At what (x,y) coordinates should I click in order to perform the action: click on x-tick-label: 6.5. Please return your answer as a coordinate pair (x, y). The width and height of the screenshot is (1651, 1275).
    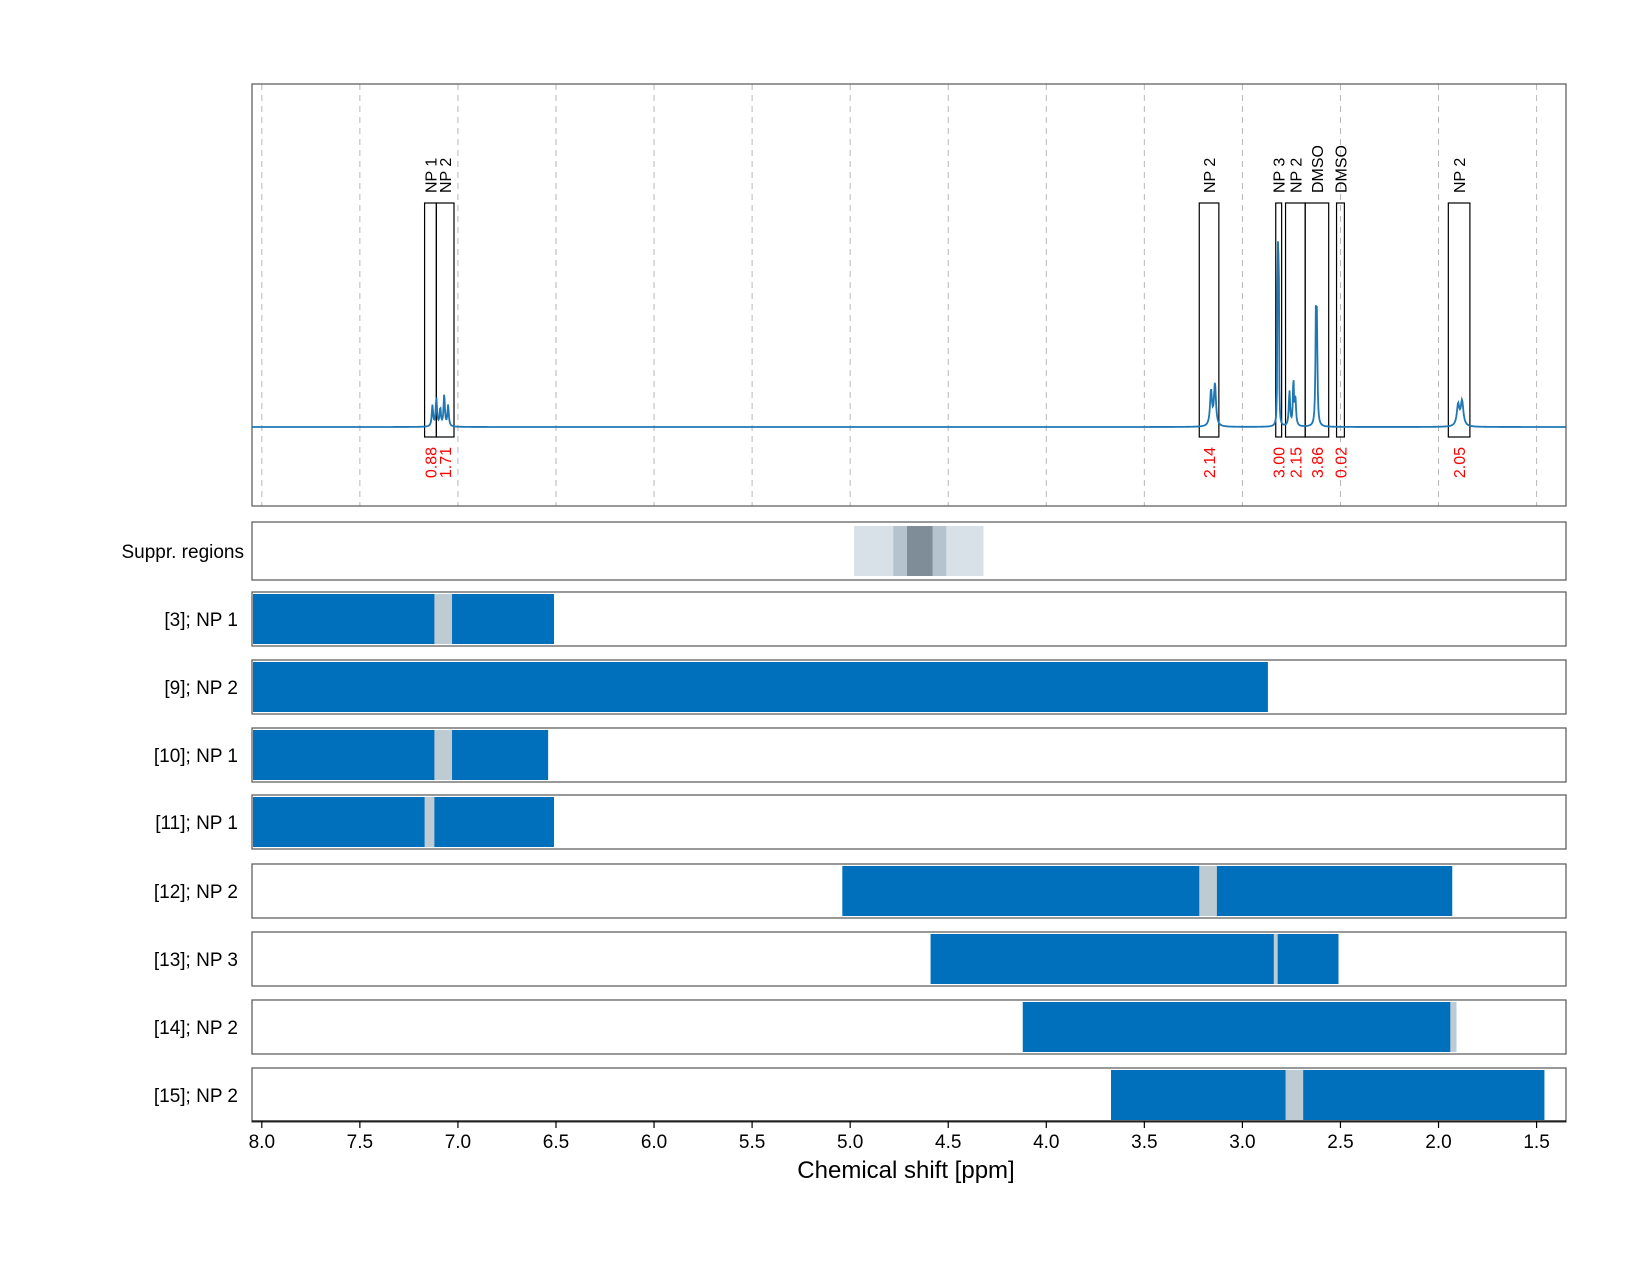
    Looking at the image, I should click on (556, 1142).